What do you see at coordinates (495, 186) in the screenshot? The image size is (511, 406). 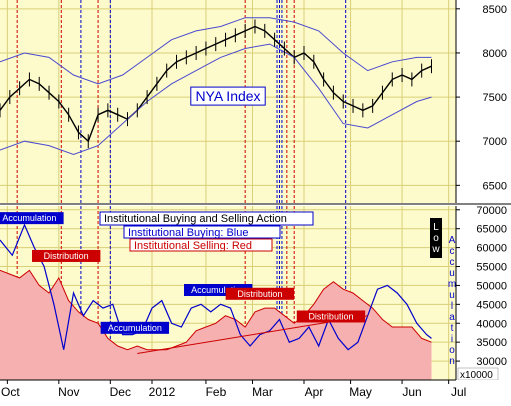 I see `top-ytick-label-0: 6500` at bounding box center [495, 186].